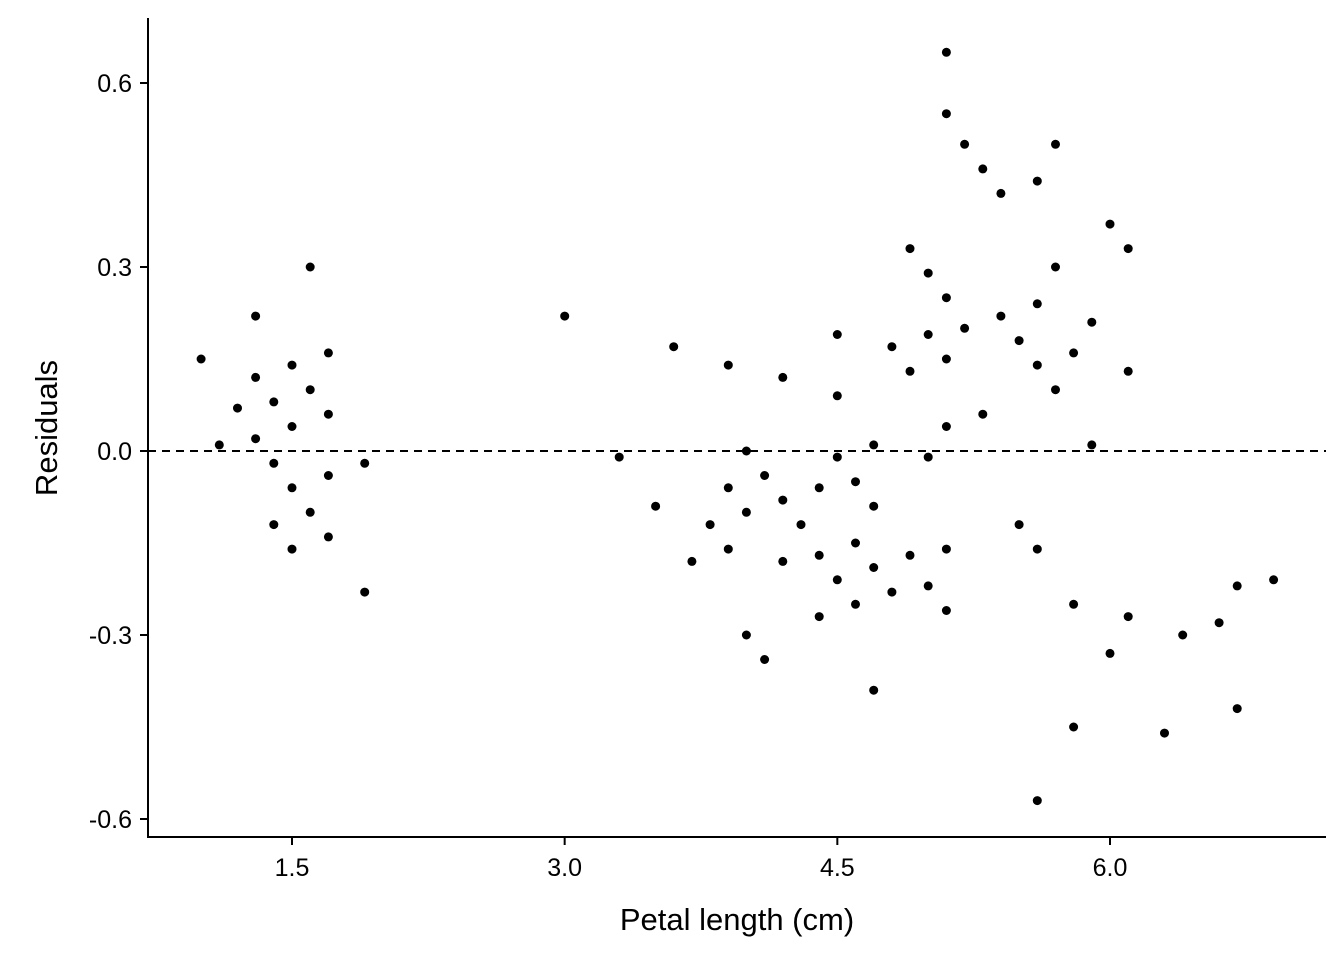 This screenshot has width=1344, height=960. I want to click on y-tick-label: -0.3, so click(110, 636).